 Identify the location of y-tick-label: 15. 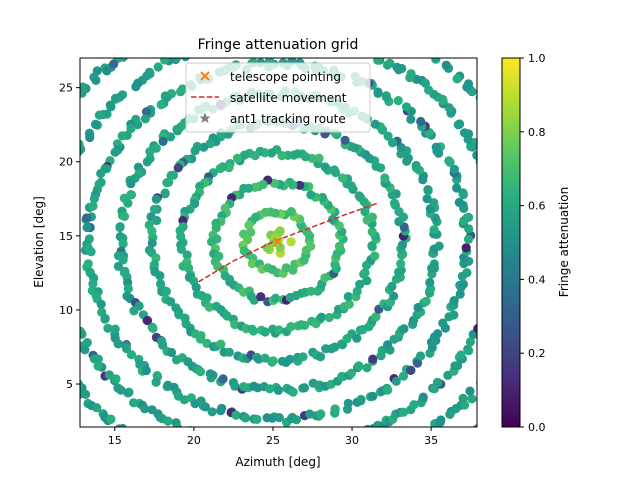
(66, 236).